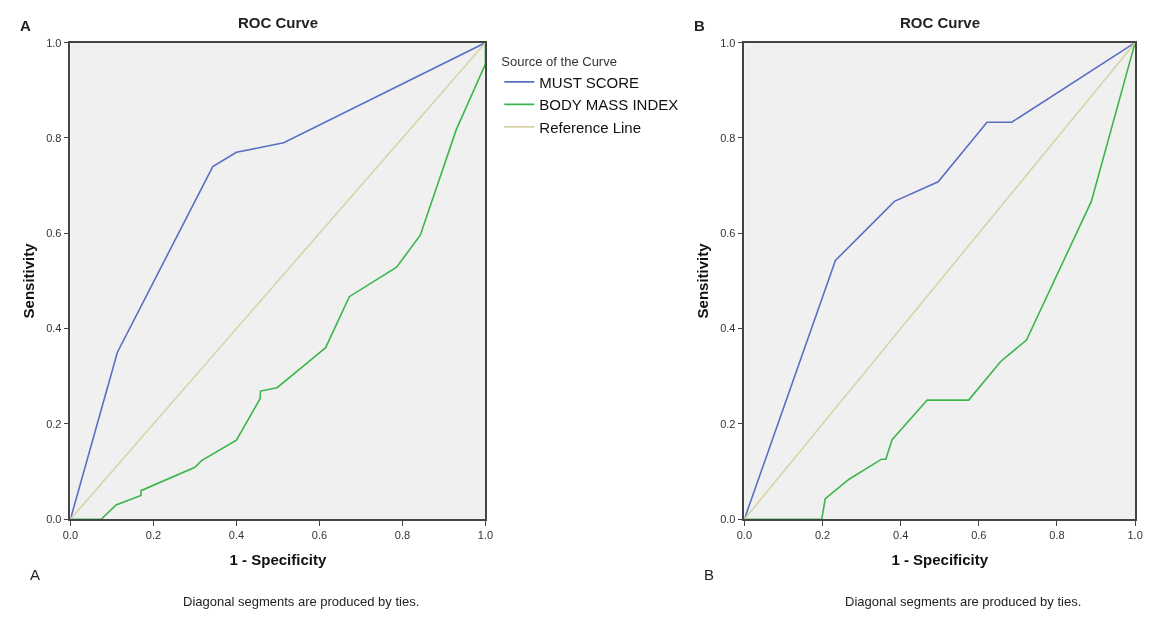 This screenshot has width=1172, height=623. What do you see at coordinates (609, 105) in the screenshot?
I see `legend-label: BODY MASS INDEX` at bounding box center [609, 105].